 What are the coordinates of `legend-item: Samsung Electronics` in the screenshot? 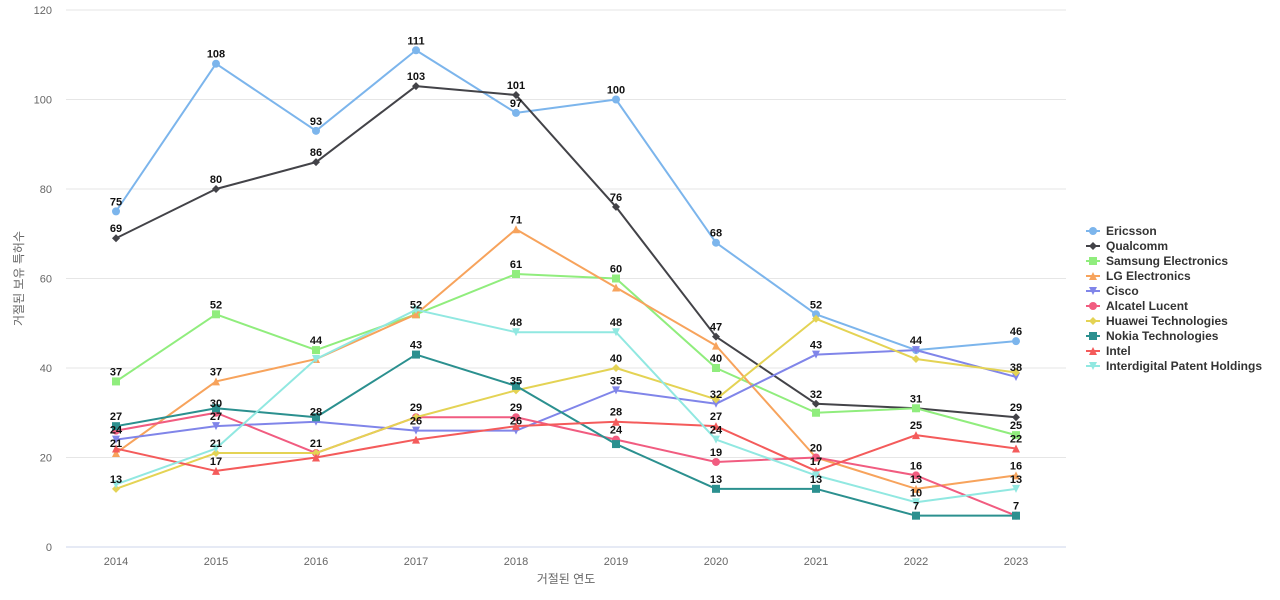 It's located at (1157, 261).